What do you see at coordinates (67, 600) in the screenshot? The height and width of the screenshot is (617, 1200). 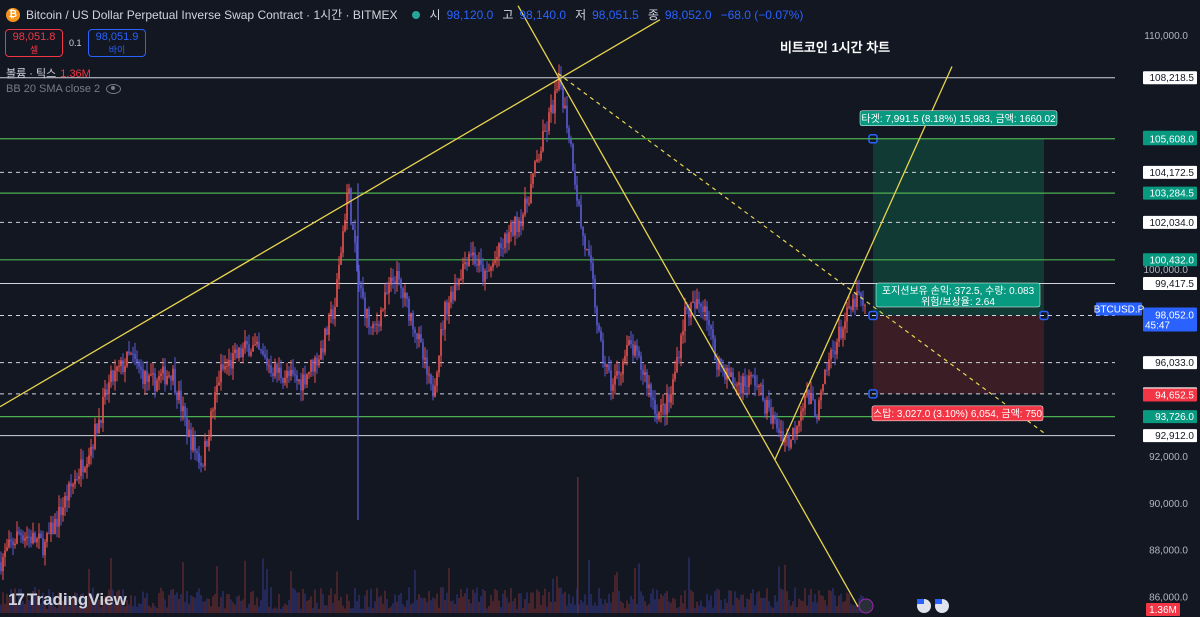 I see `tradingview-logo: 17 TradingView` at bounding box center [67, 600].